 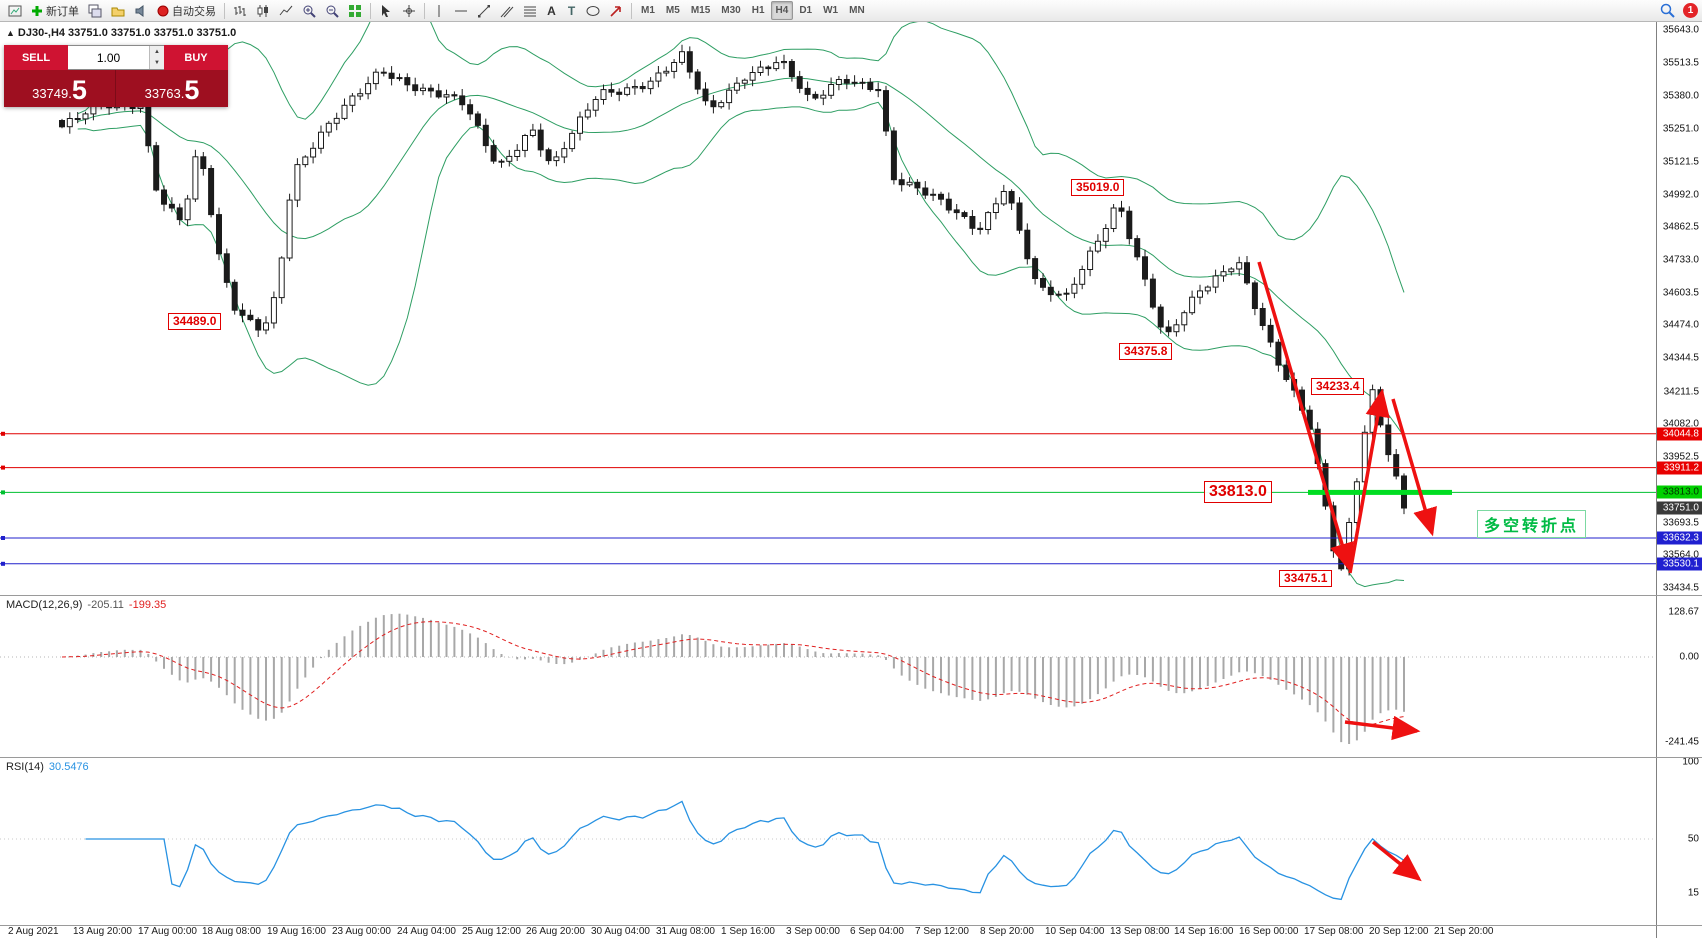 What do you see at coordinates (461, 10) in the screenshot?
I see `horizontal-line-button` at bounding box center [461, 10].